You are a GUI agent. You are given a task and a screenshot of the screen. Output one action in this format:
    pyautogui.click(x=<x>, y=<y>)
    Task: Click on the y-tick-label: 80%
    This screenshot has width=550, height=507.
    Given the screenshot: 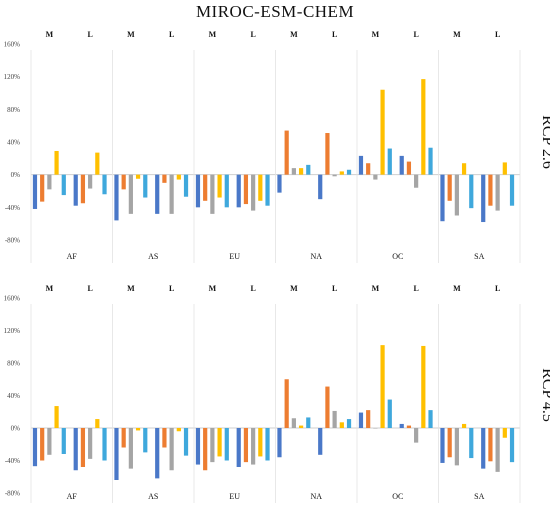 What is the action you would take?
    pyautogui.click(x=13, y=364)
    